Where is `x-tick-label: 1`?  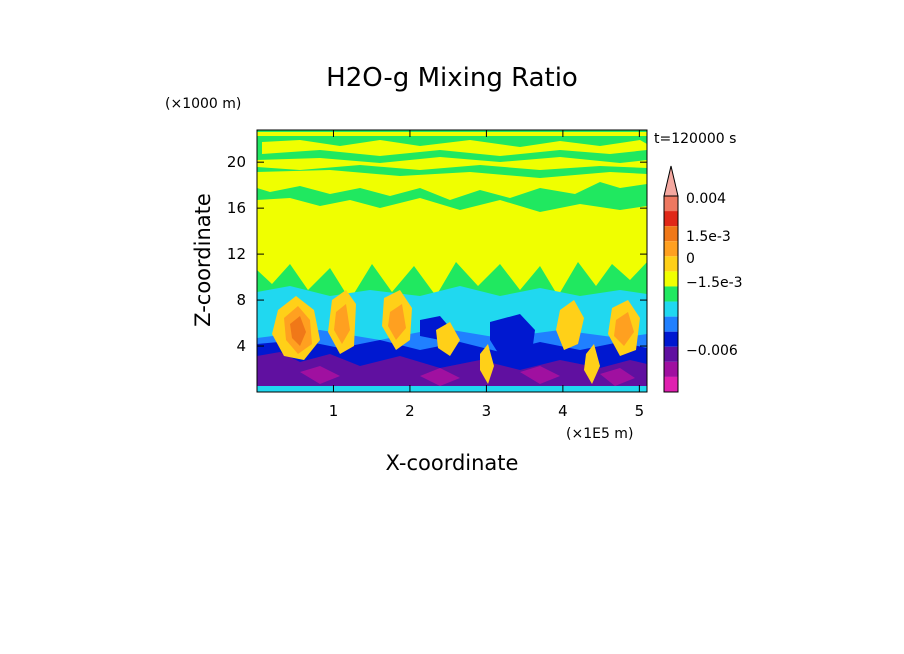 x-tick-label: 1 is located at coordinates (334, 411).